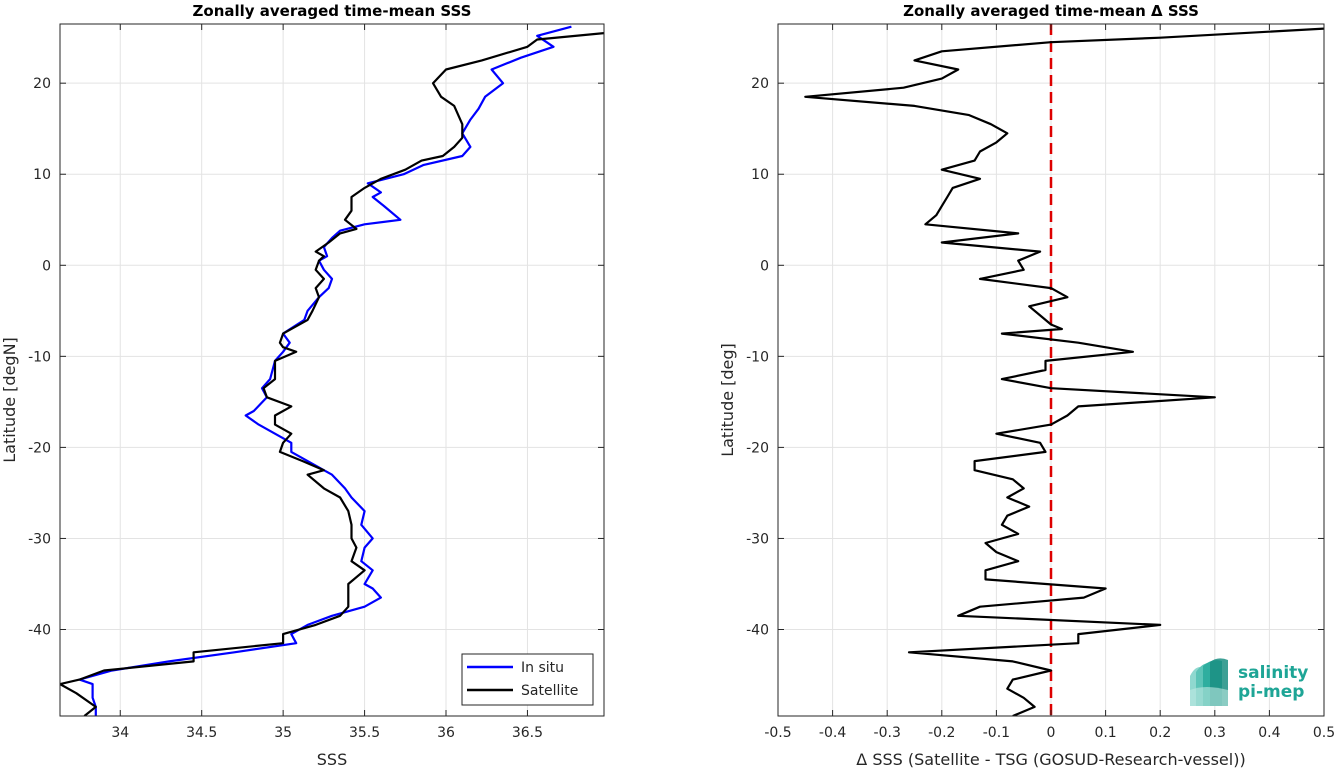 Image resolution: width=1336 pixels, height=769 pixels. Describe the element at coordinates (1215, 733) in the screenshot. I see `dsss-xtick-label: 0.3` at that location.